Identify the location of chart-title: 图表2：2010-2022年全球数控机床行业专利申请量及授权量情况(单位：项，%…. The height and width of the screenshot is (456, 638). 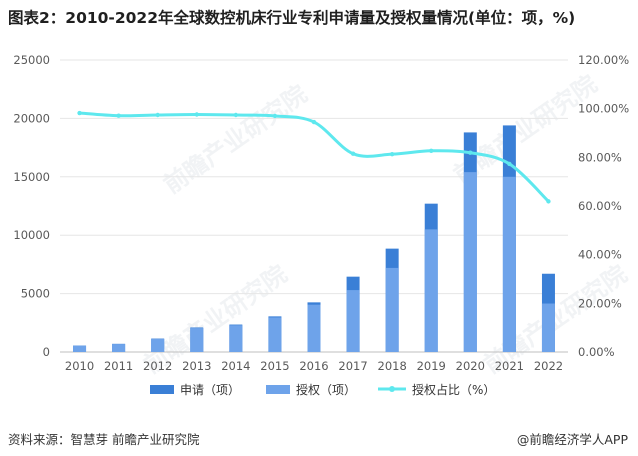
(292, 18).